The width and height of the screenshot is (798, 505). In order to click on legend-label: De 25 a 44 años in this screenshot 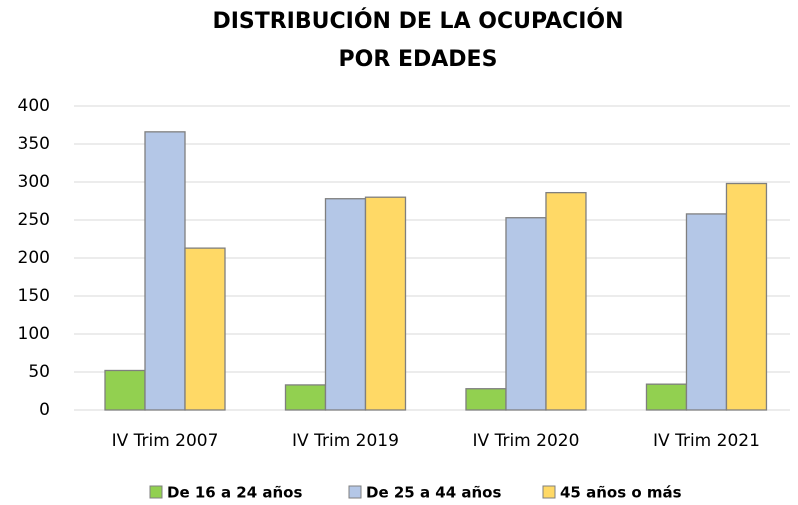, I will do `click(433, 493)`.